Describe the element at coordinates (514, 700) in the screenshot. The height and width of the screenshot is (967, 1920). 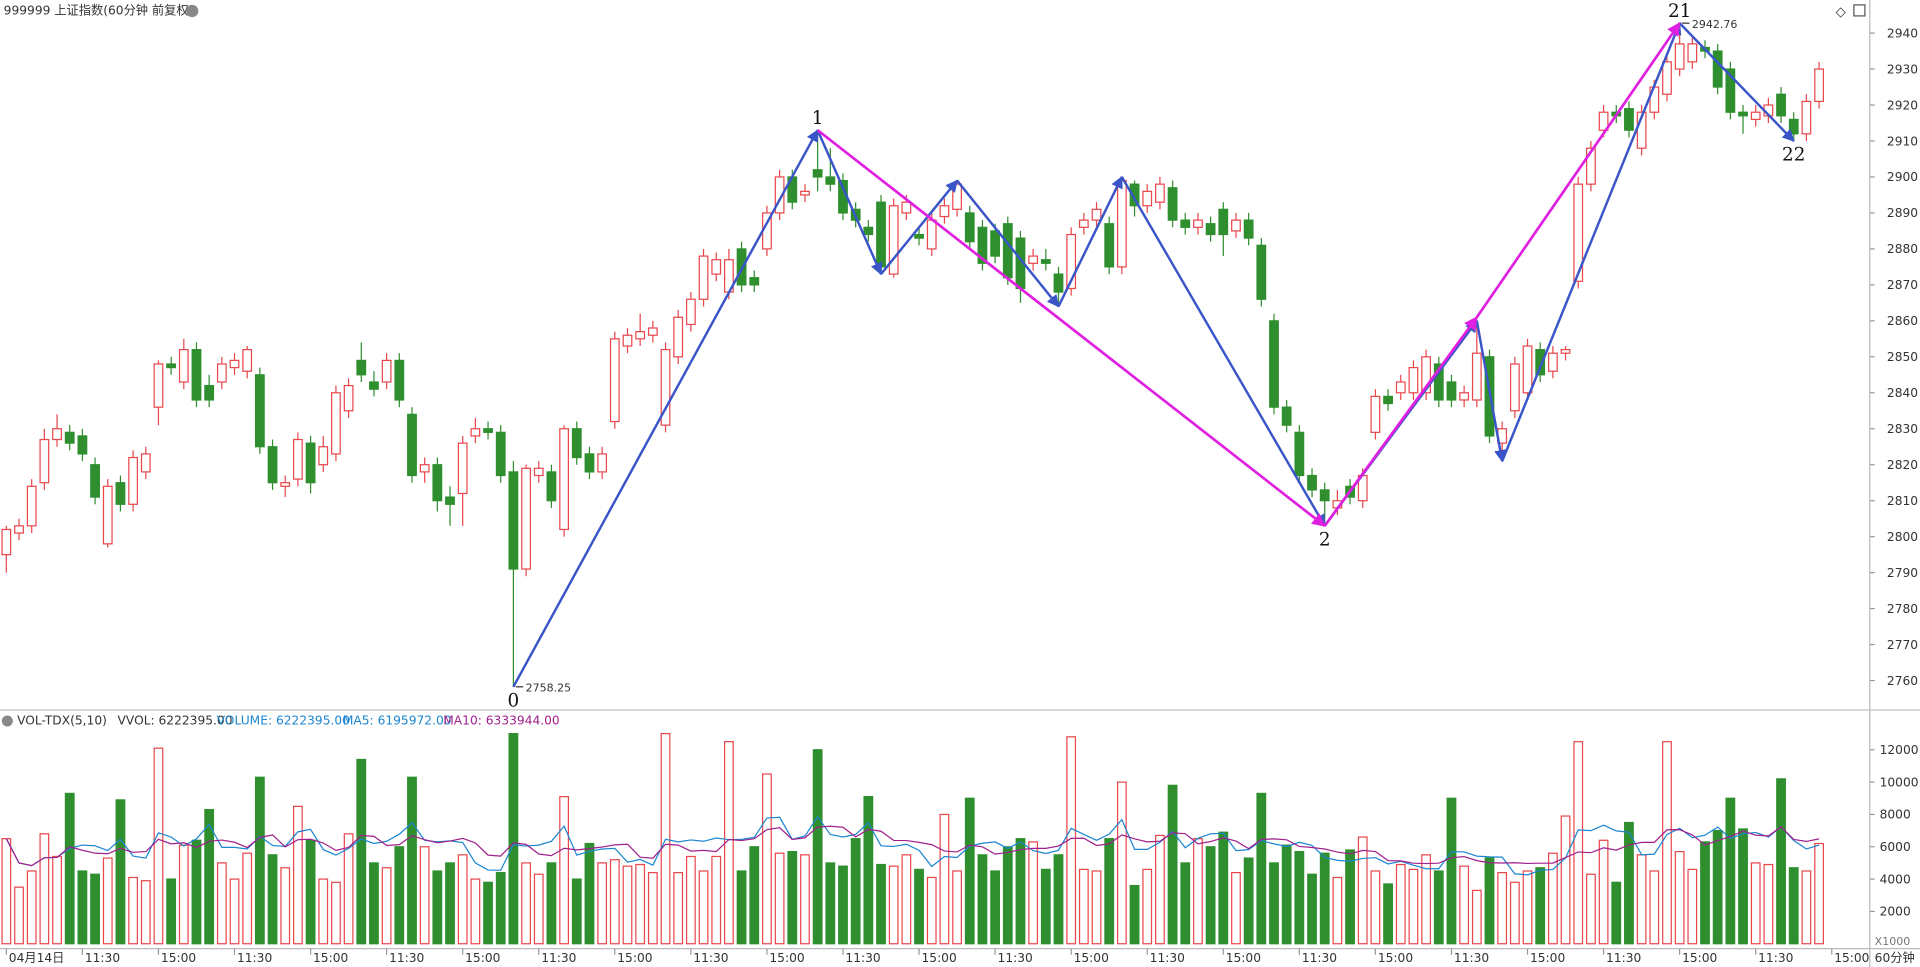
I see `pivot-label: 0` at that location.